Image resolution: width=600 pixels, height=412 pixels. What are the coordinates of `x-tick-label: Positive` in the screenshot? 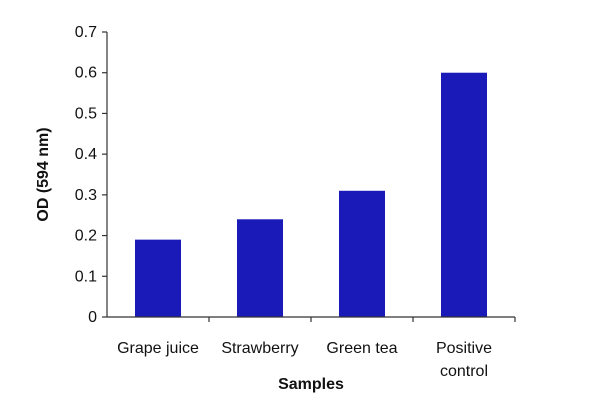 It's located at (464, 348).